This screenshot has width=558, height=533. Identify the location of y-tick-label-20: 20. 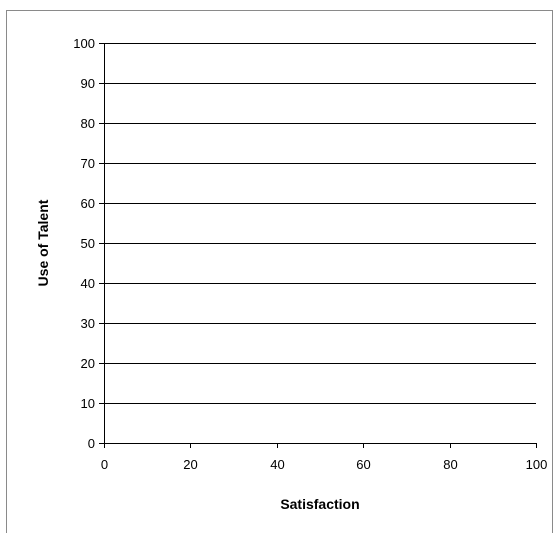
(88, 363).